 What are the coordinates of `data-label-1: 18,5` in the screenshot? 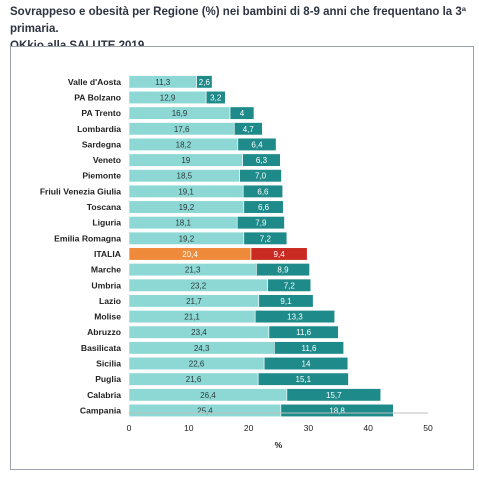 It's located at (185, 176).